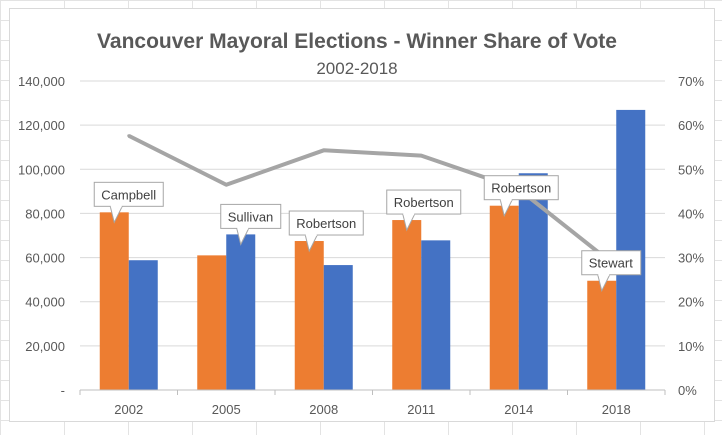 This screenshot has width=722, height=435. Describe the element at coordinates (323, 409) in the screenshot. I see `x-tick-label: 2008` at that location.